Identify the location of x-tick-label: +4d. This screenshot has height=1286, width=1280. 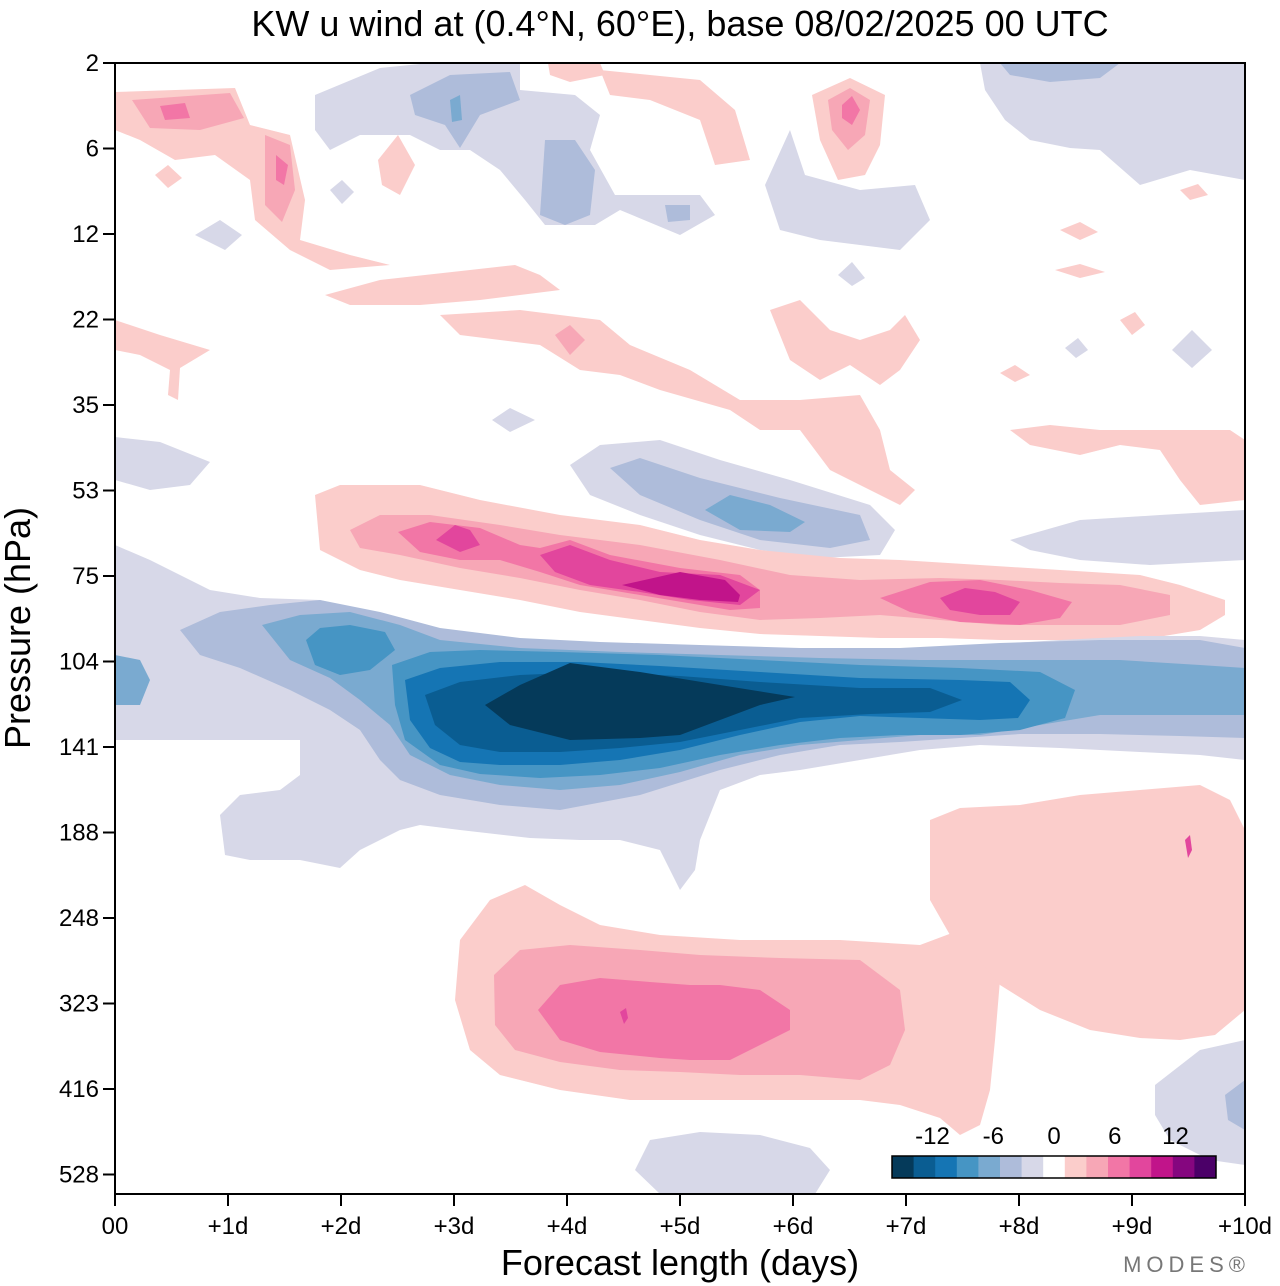
(567, 1226).